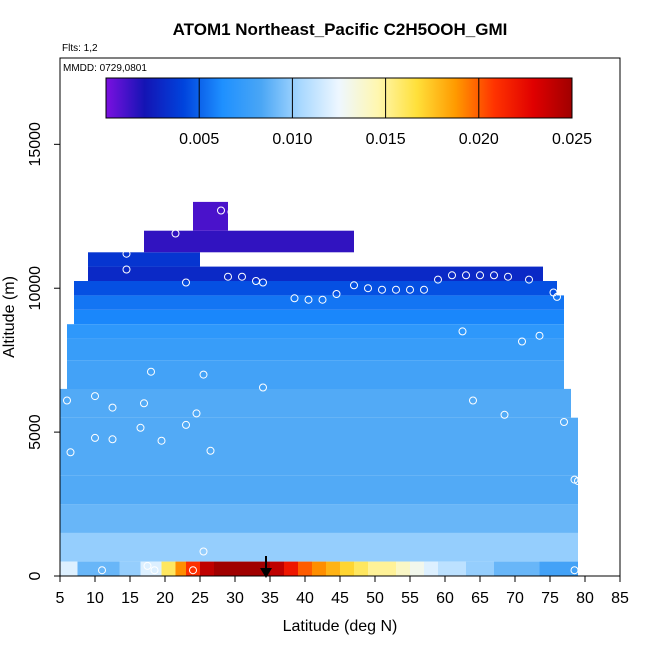 The image size is (650, 650). What do you see at coordinates (130, 598) in the screenshot?
I see `x-tick-label: 15` at bounding box center [130, 598].